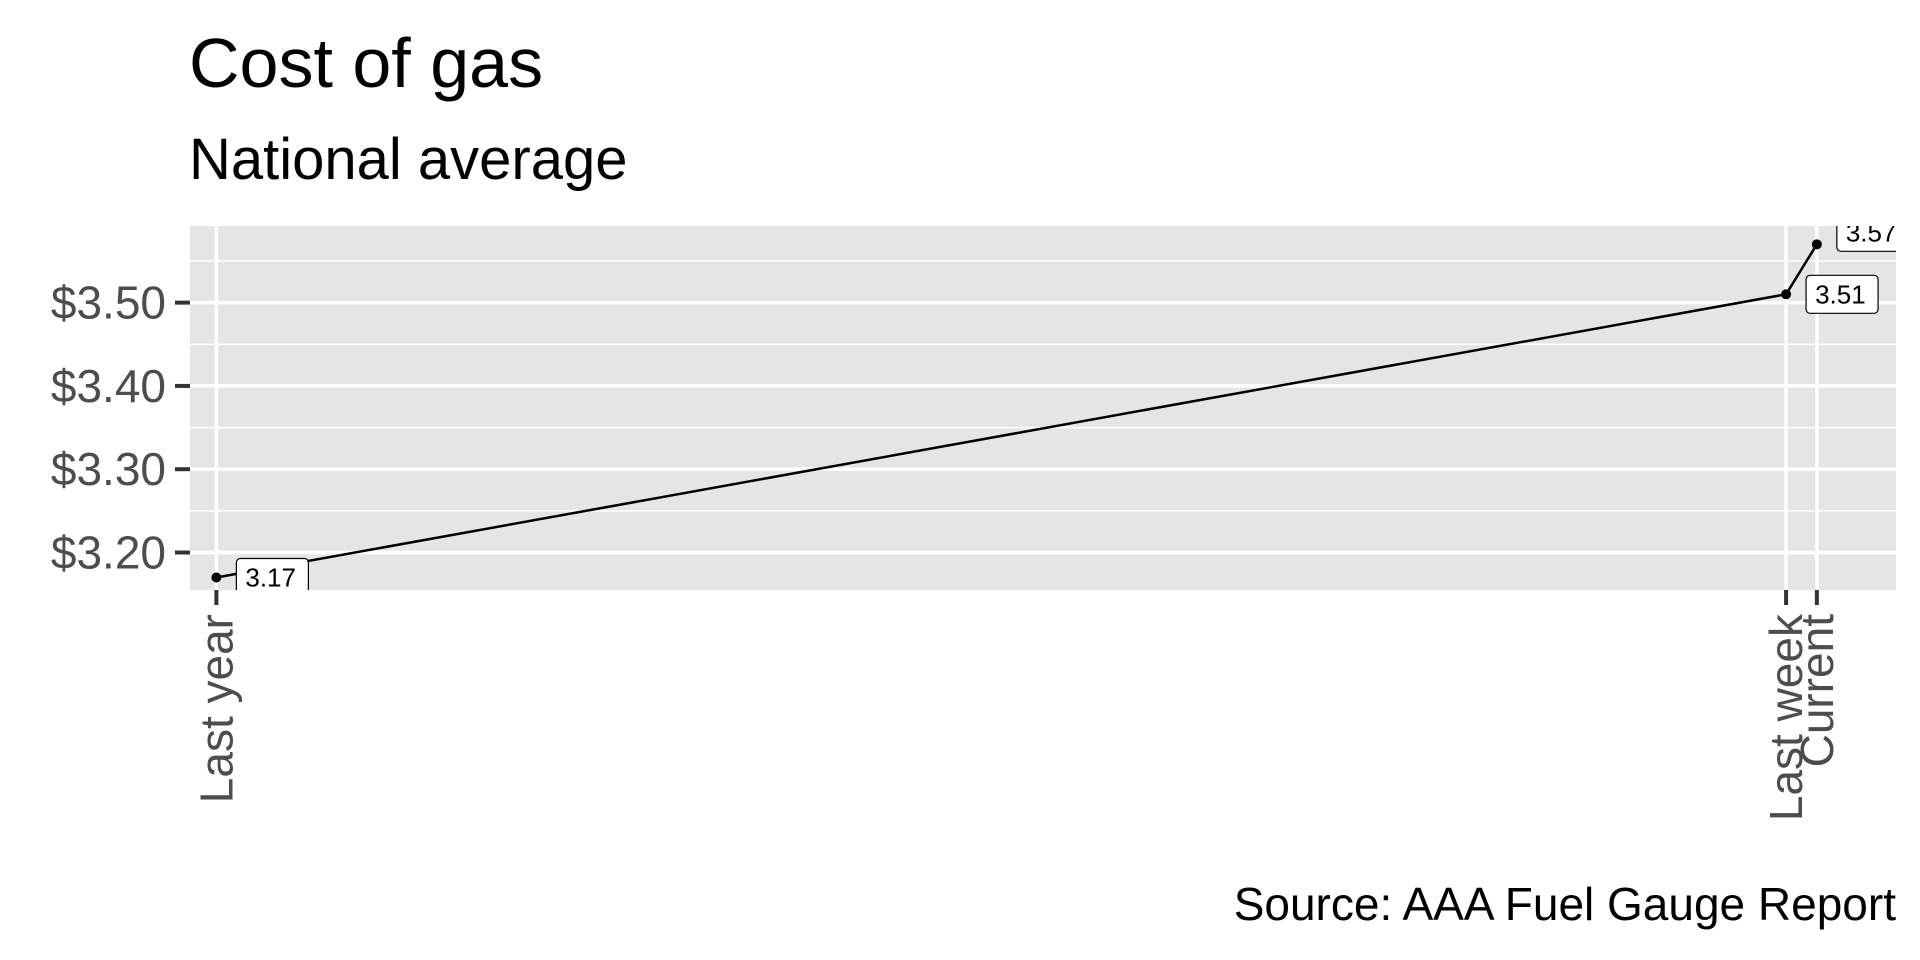  What do you see at coordinates (108, 428) in the screenshot?
I see `y-axis-tick-labels: $3.20 $3.30 $3.40 $3.50` at bounding box center [108, 428].